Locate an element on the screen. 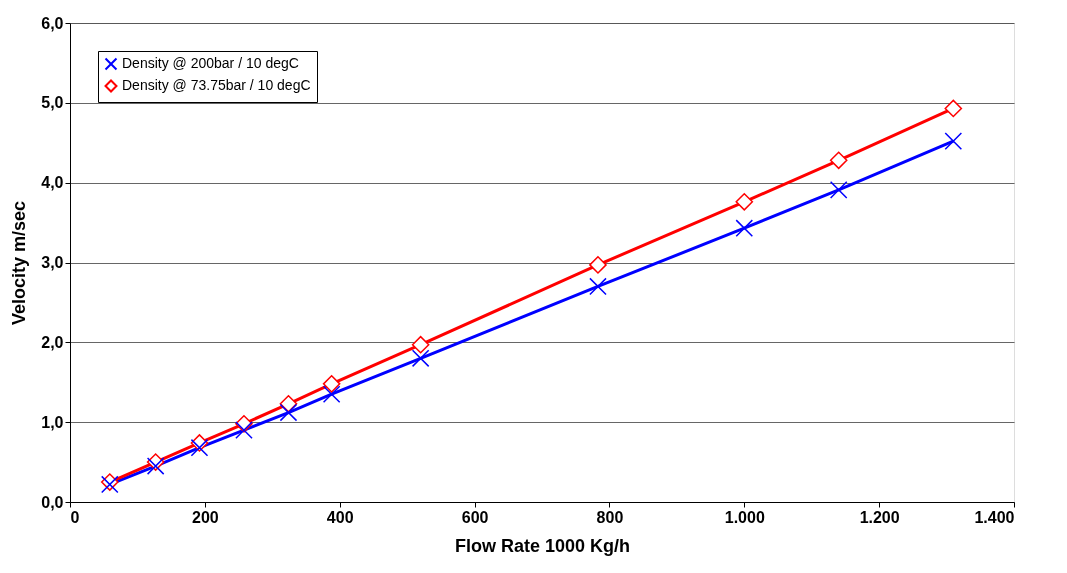  x-tick-label: 1.200 is located at coordinates (879, 517).